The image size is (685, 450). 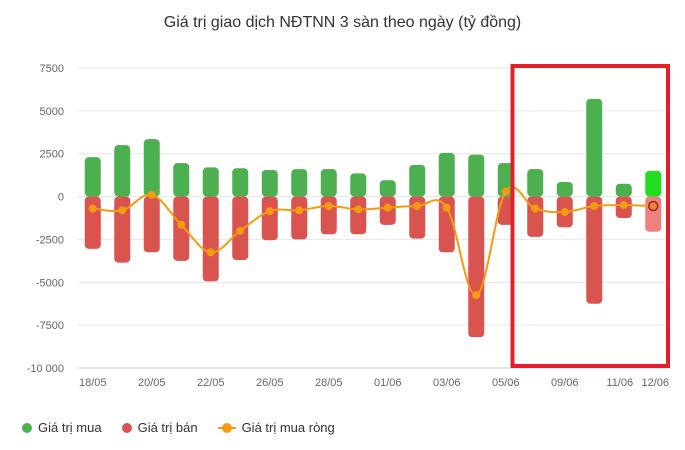 I want to click on y-tick-label: 5000, so click(x=52, y=112).